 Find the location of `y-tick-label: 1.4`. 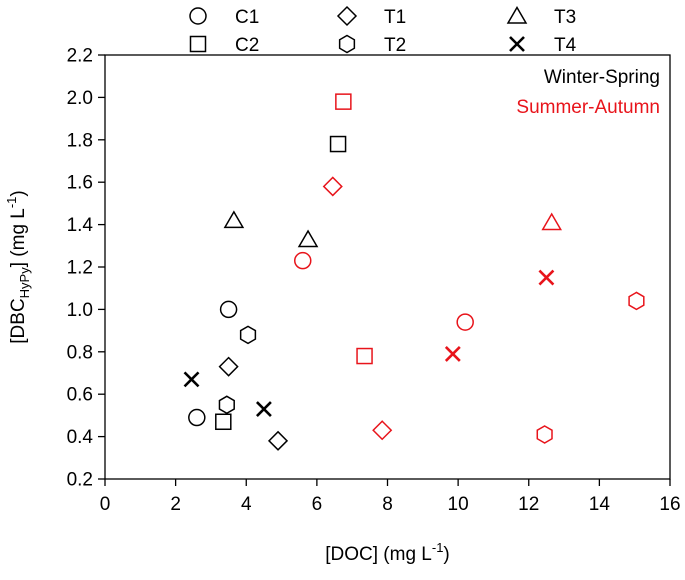

y-tick-label: 1.4 is located at coordinates (80, 225).